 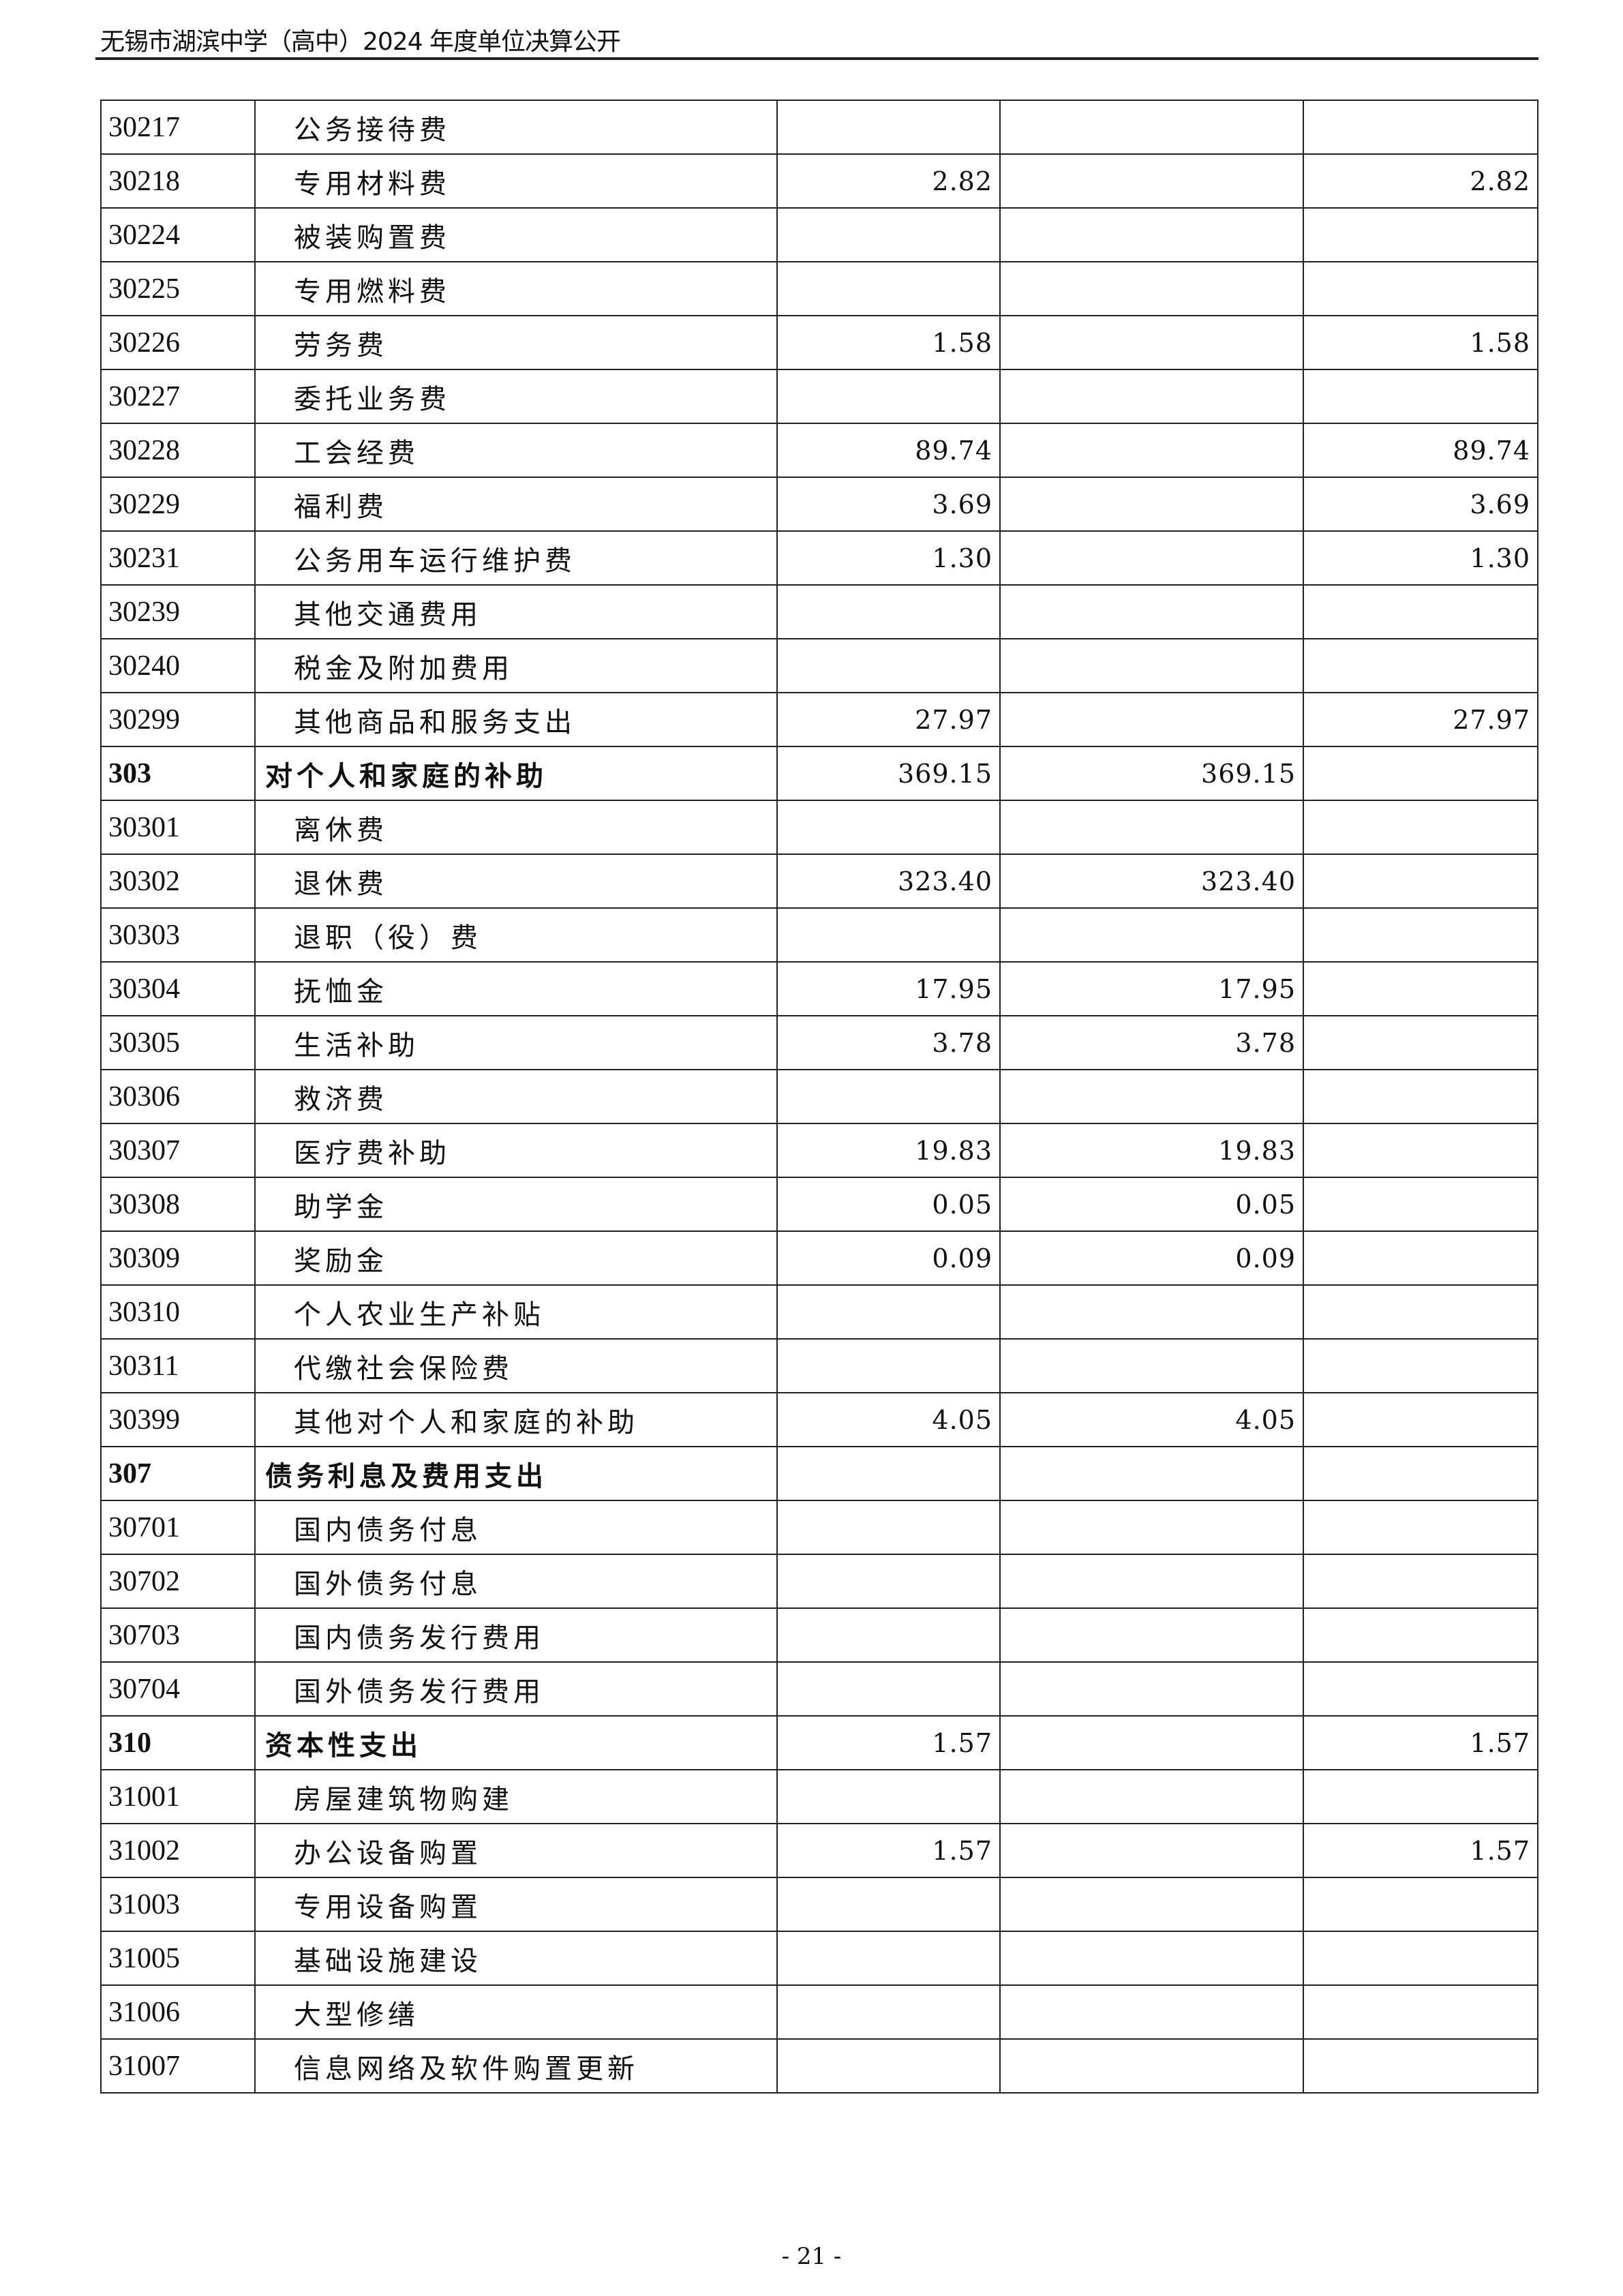 I want to click on row-total: 369.15, so click(x=888, y=773).